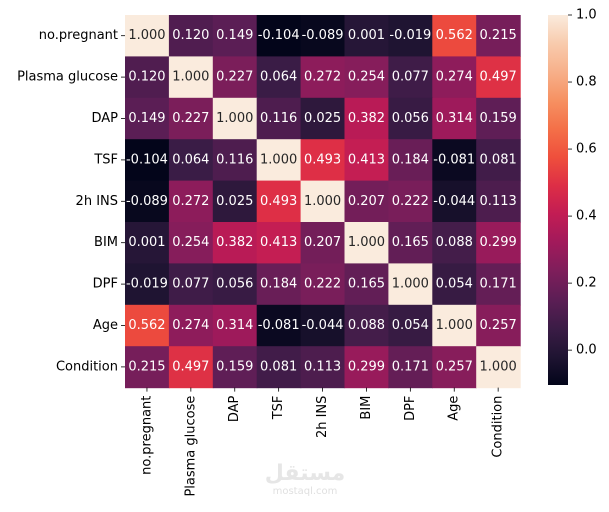 This screenshot has width=609, height=512. I want to click on heatmap-cell-r1-c0, so click(147, 77).